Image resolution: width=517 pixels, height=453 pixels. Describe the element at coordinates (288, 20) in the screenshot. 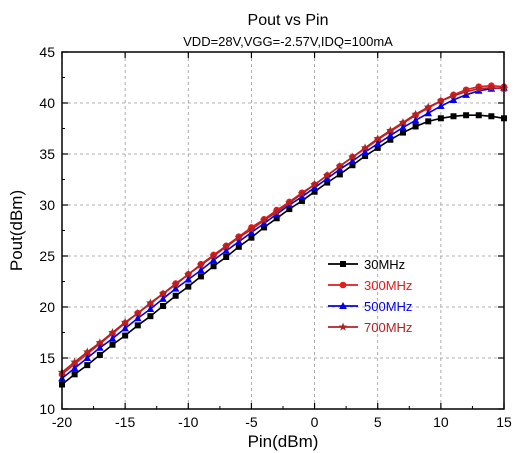

I see `chart-title: Pout vs Pin` at that location.